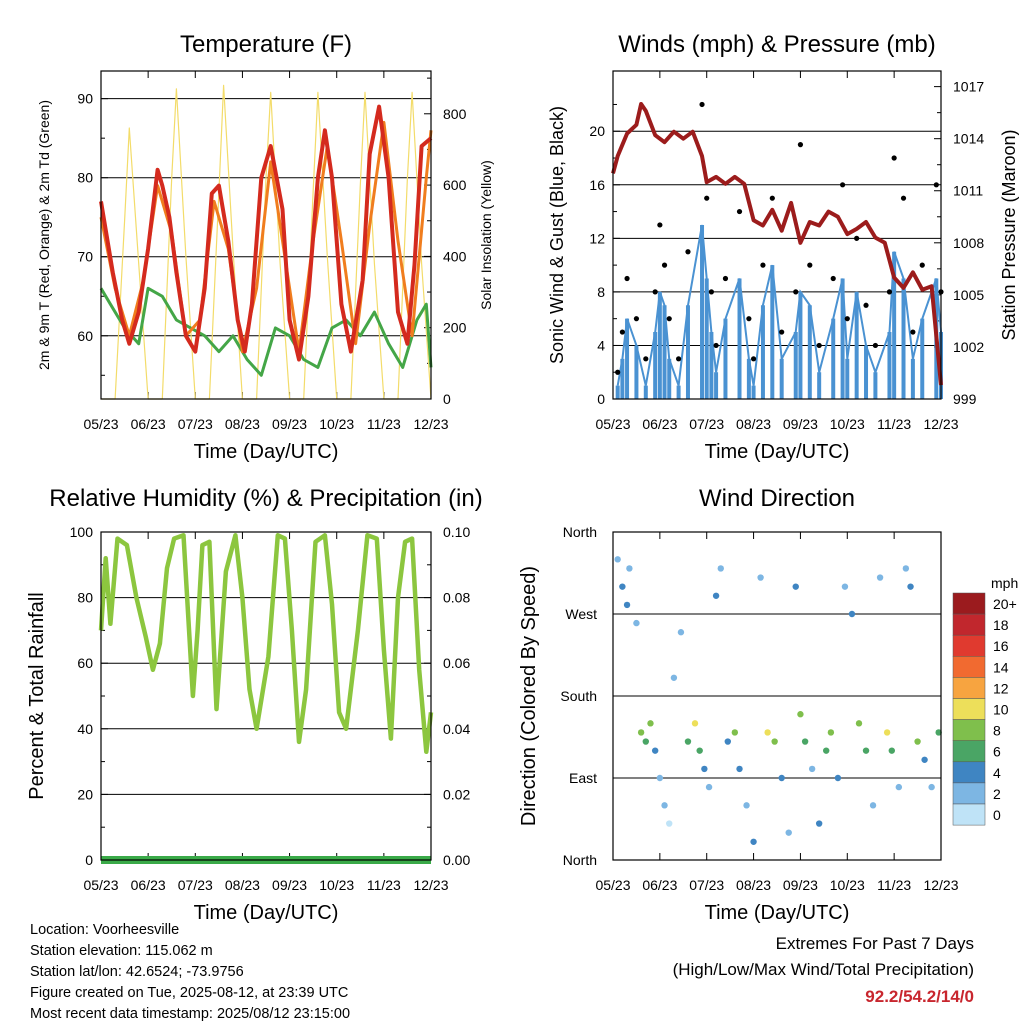 This screenshot has width=1024, height=1024. Describe the element at coordinates (44, 235) in the screenshot. I see `y-axis-label: 2m & 9m T (Red, Orange) & 2m Td (Green)` at that location.